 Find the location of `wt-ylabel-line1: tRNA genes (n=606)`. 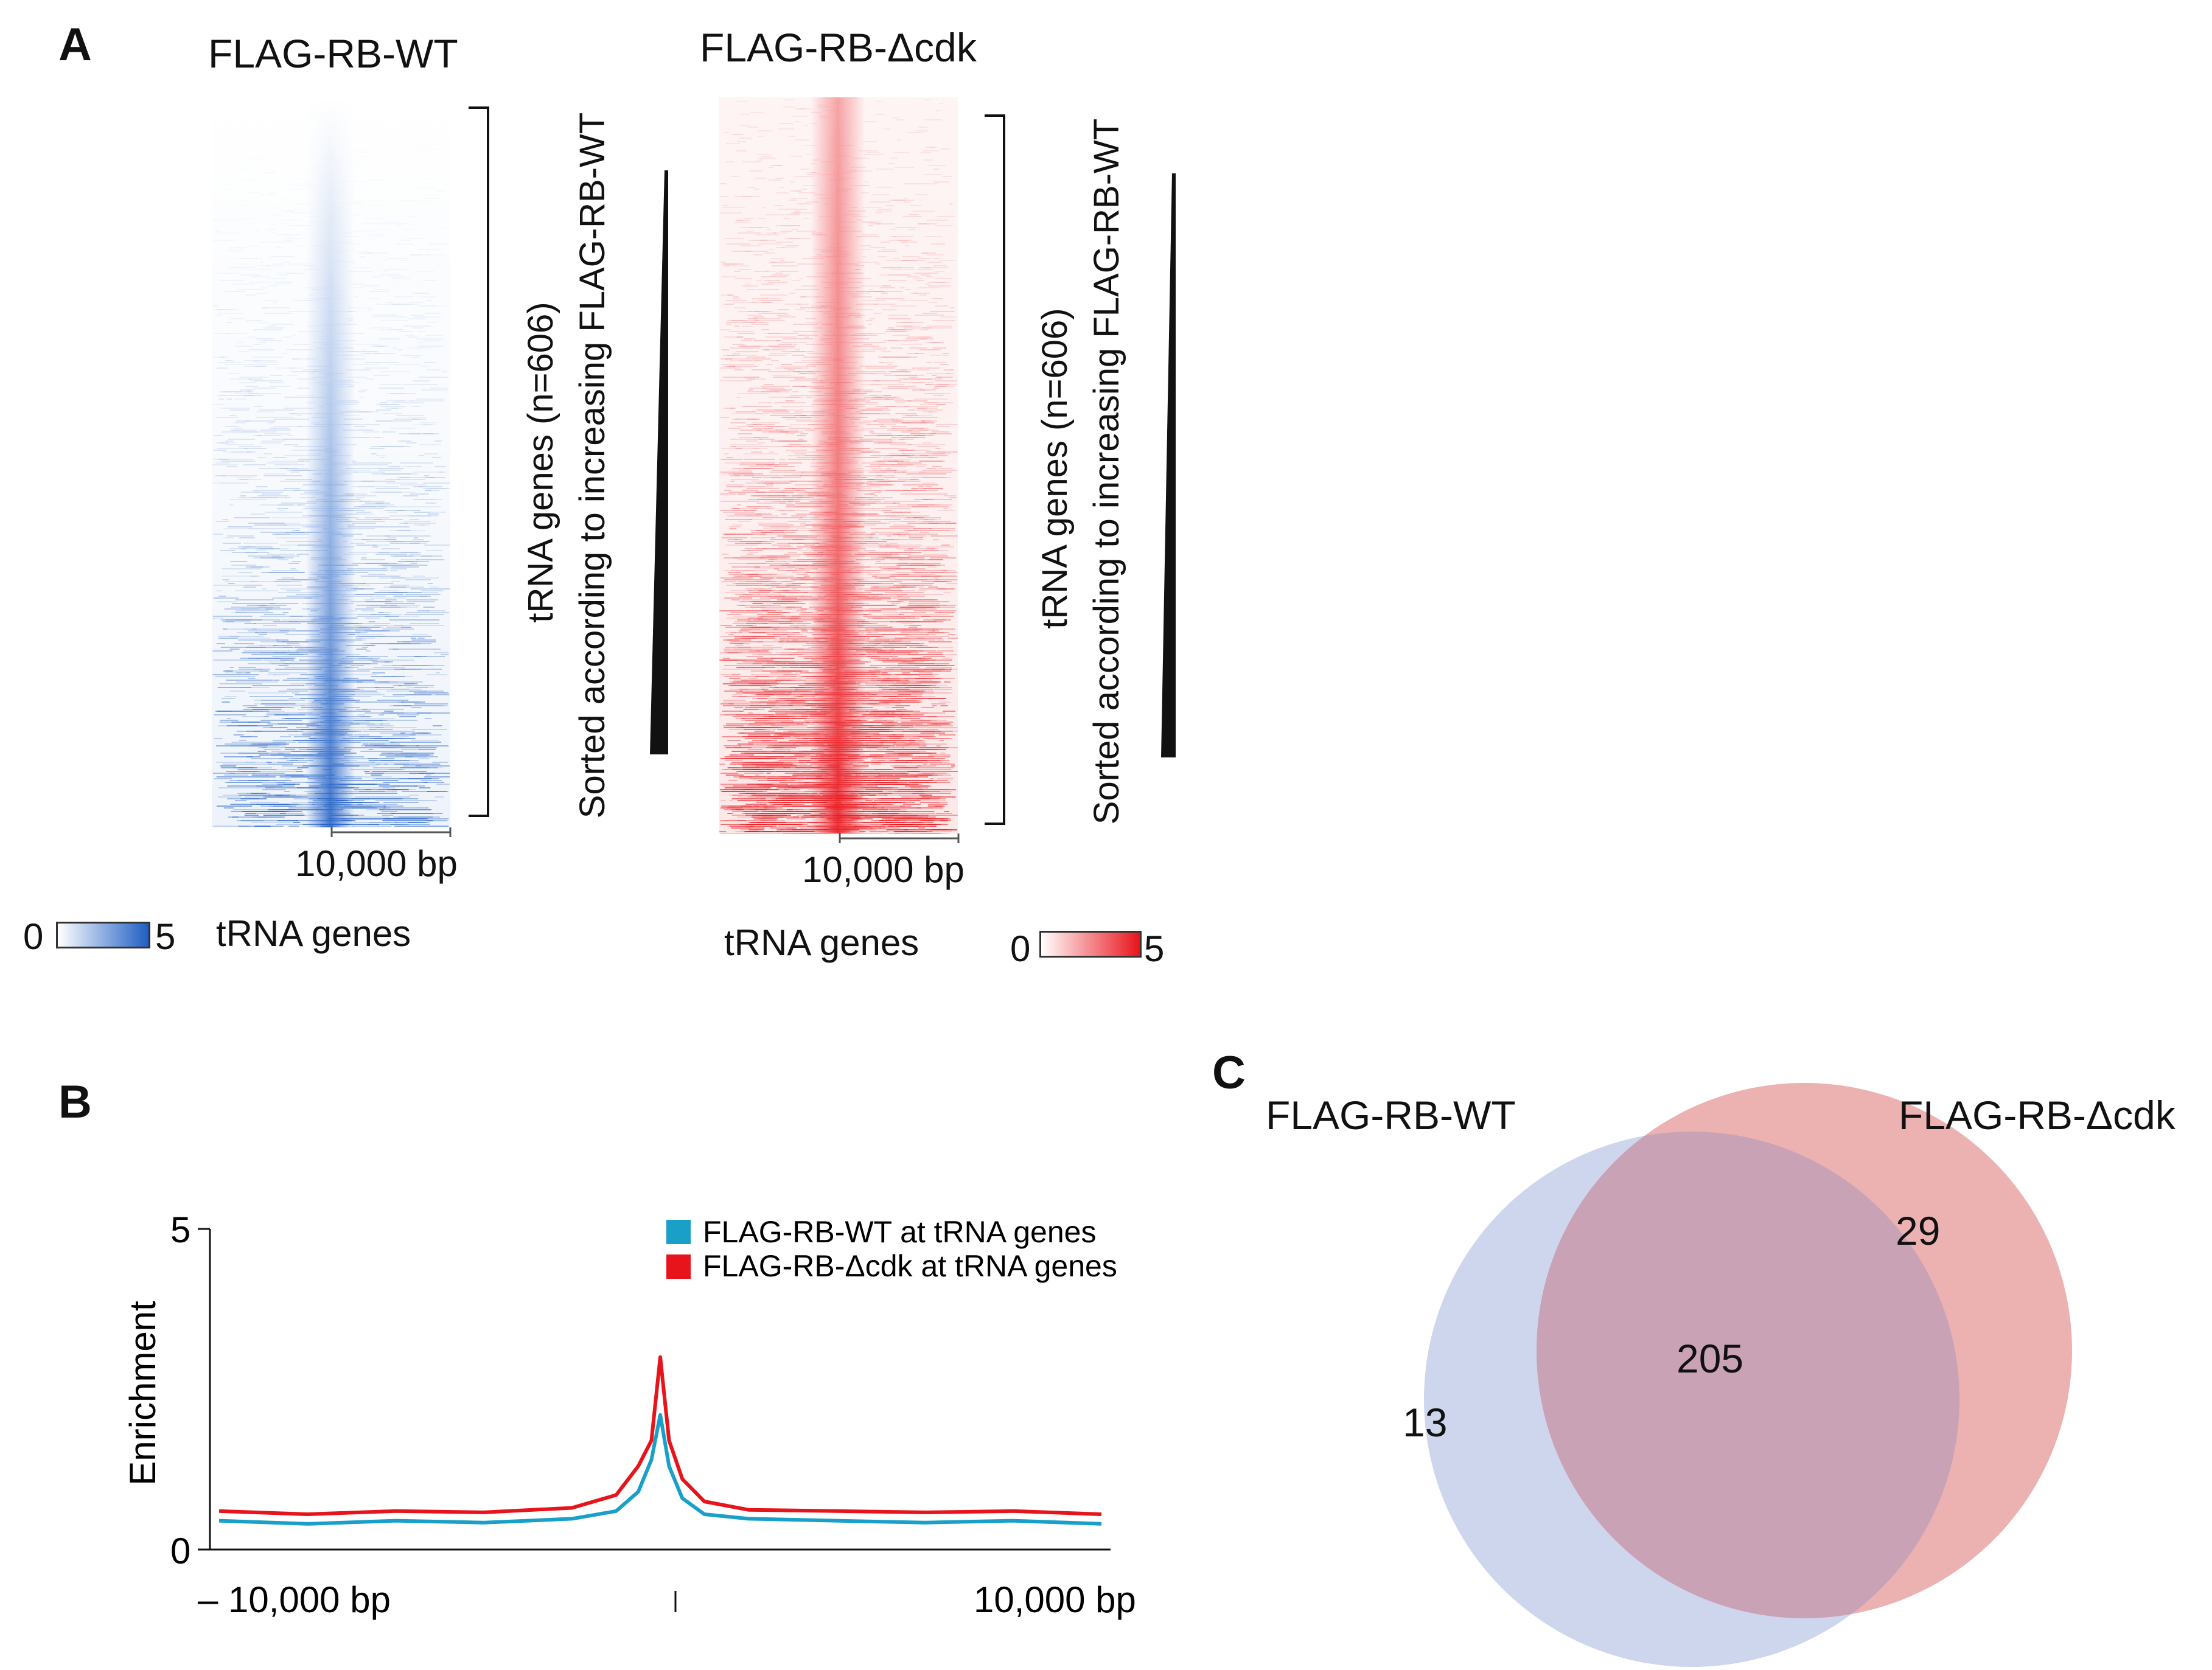

wt-ylabel-line1: tRNA genes (n=606) is located at coordinates (540, 463).